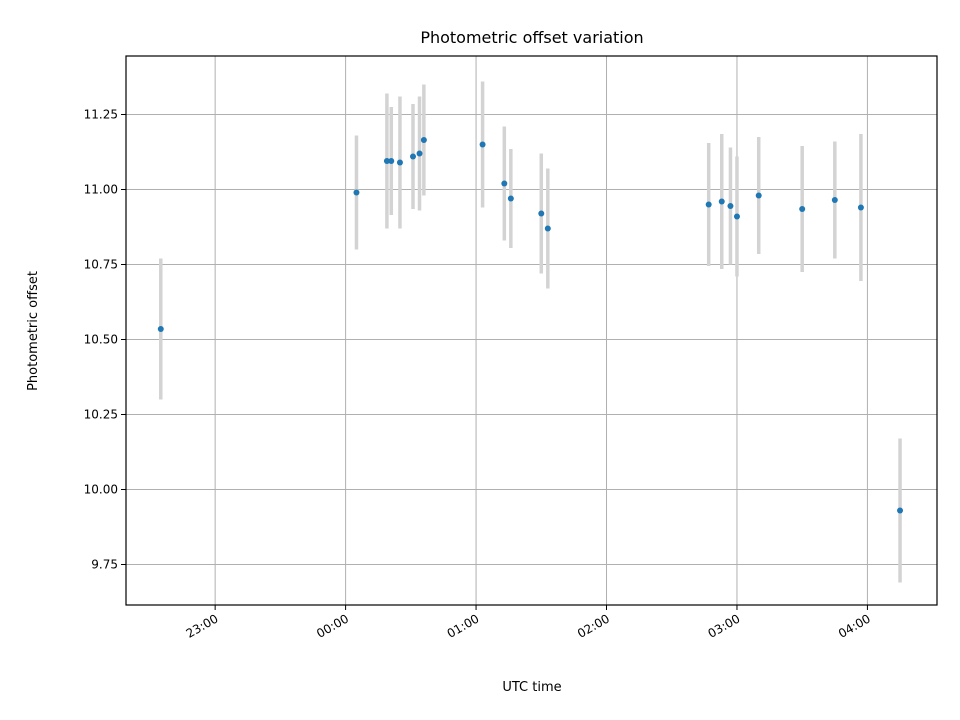  What do you see at coordinates (531, 687) in the screenshot?
I see `x-axis-label: UTC time` at bounding box center [531, 687].